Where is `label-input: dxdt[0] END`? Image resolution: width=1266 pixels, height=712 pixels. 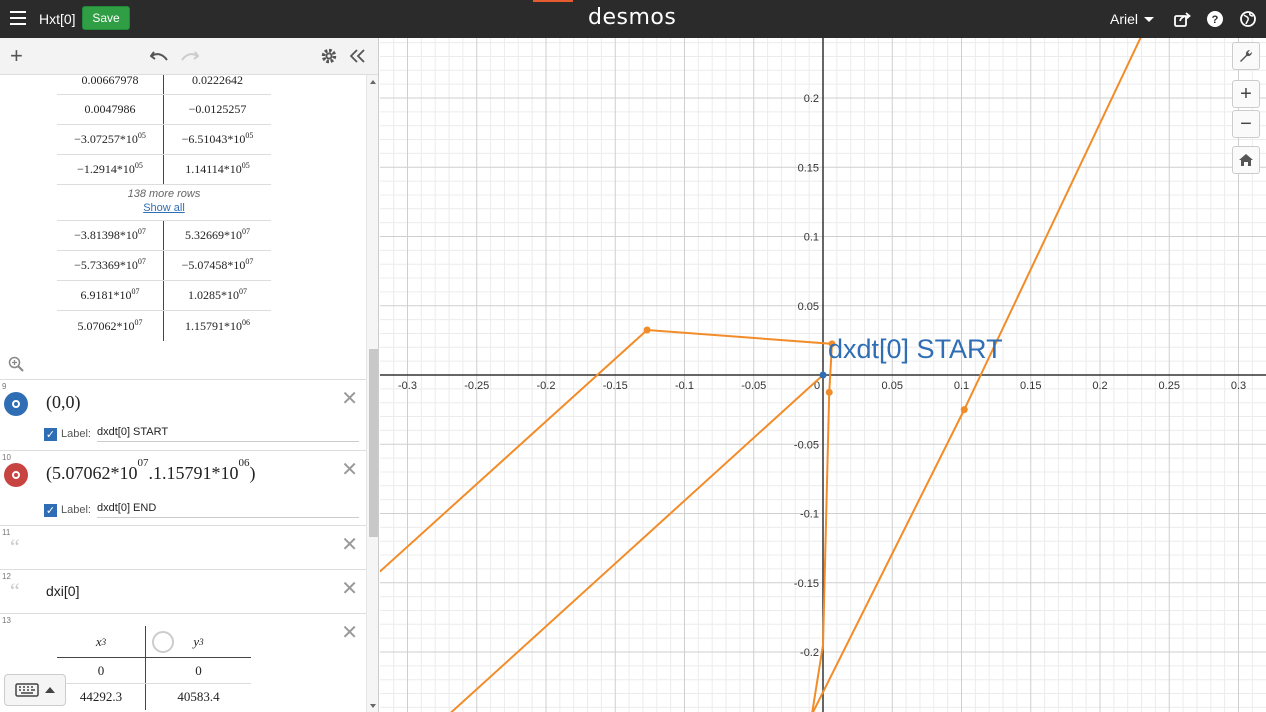 label-input: dxdt[0] END is located at coordinates (227, 510).